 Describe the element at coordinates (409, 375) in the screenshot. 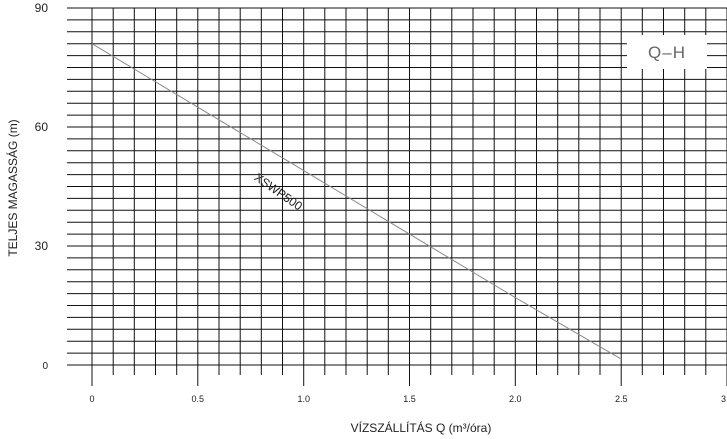

I see `x-tick-marks` at that location.